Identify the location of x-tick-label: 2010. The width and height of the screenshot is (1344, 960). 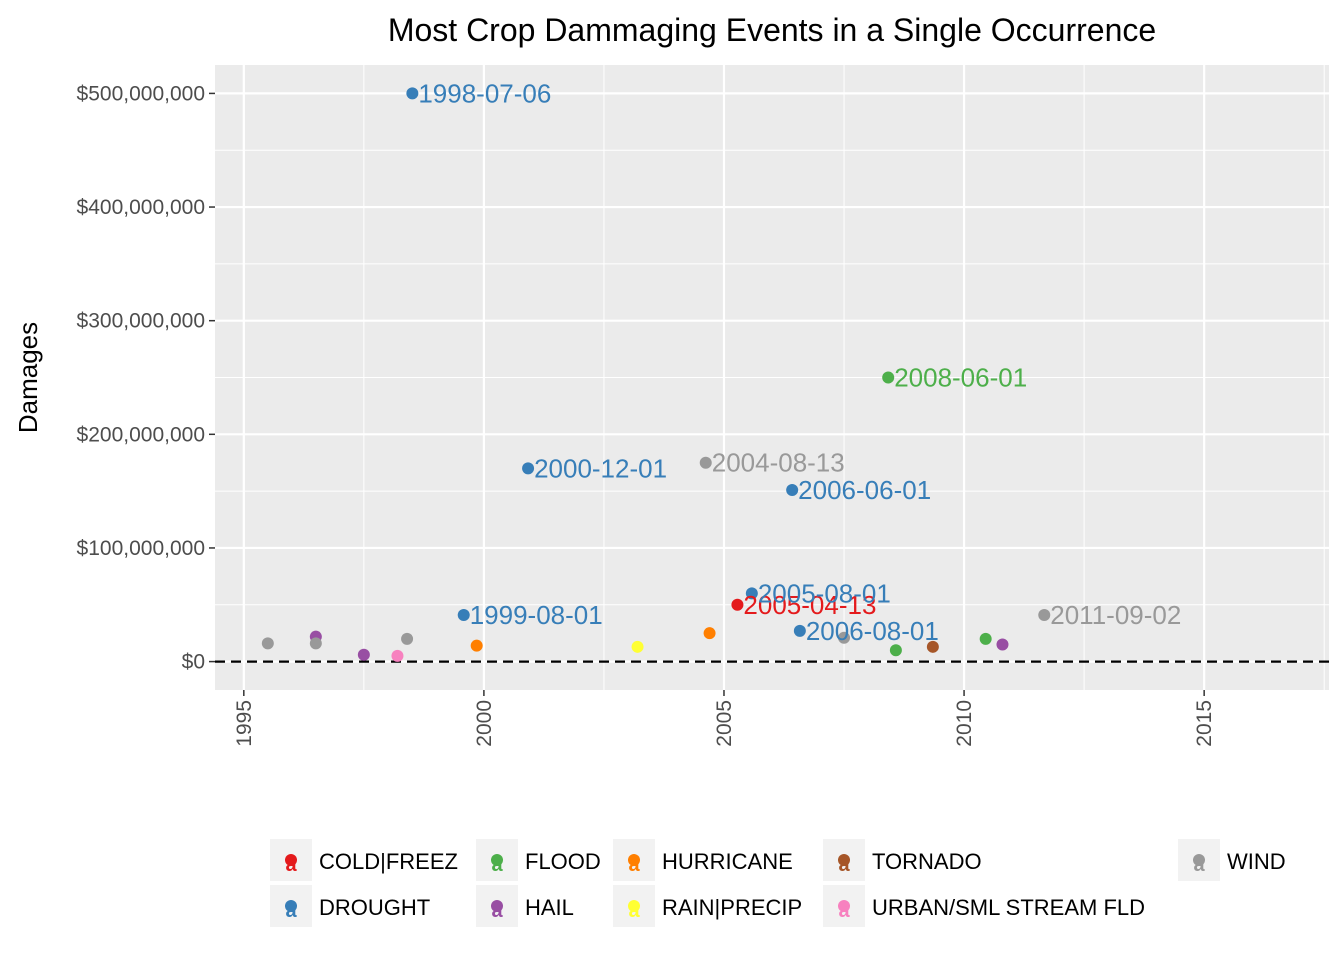
(964, 723).